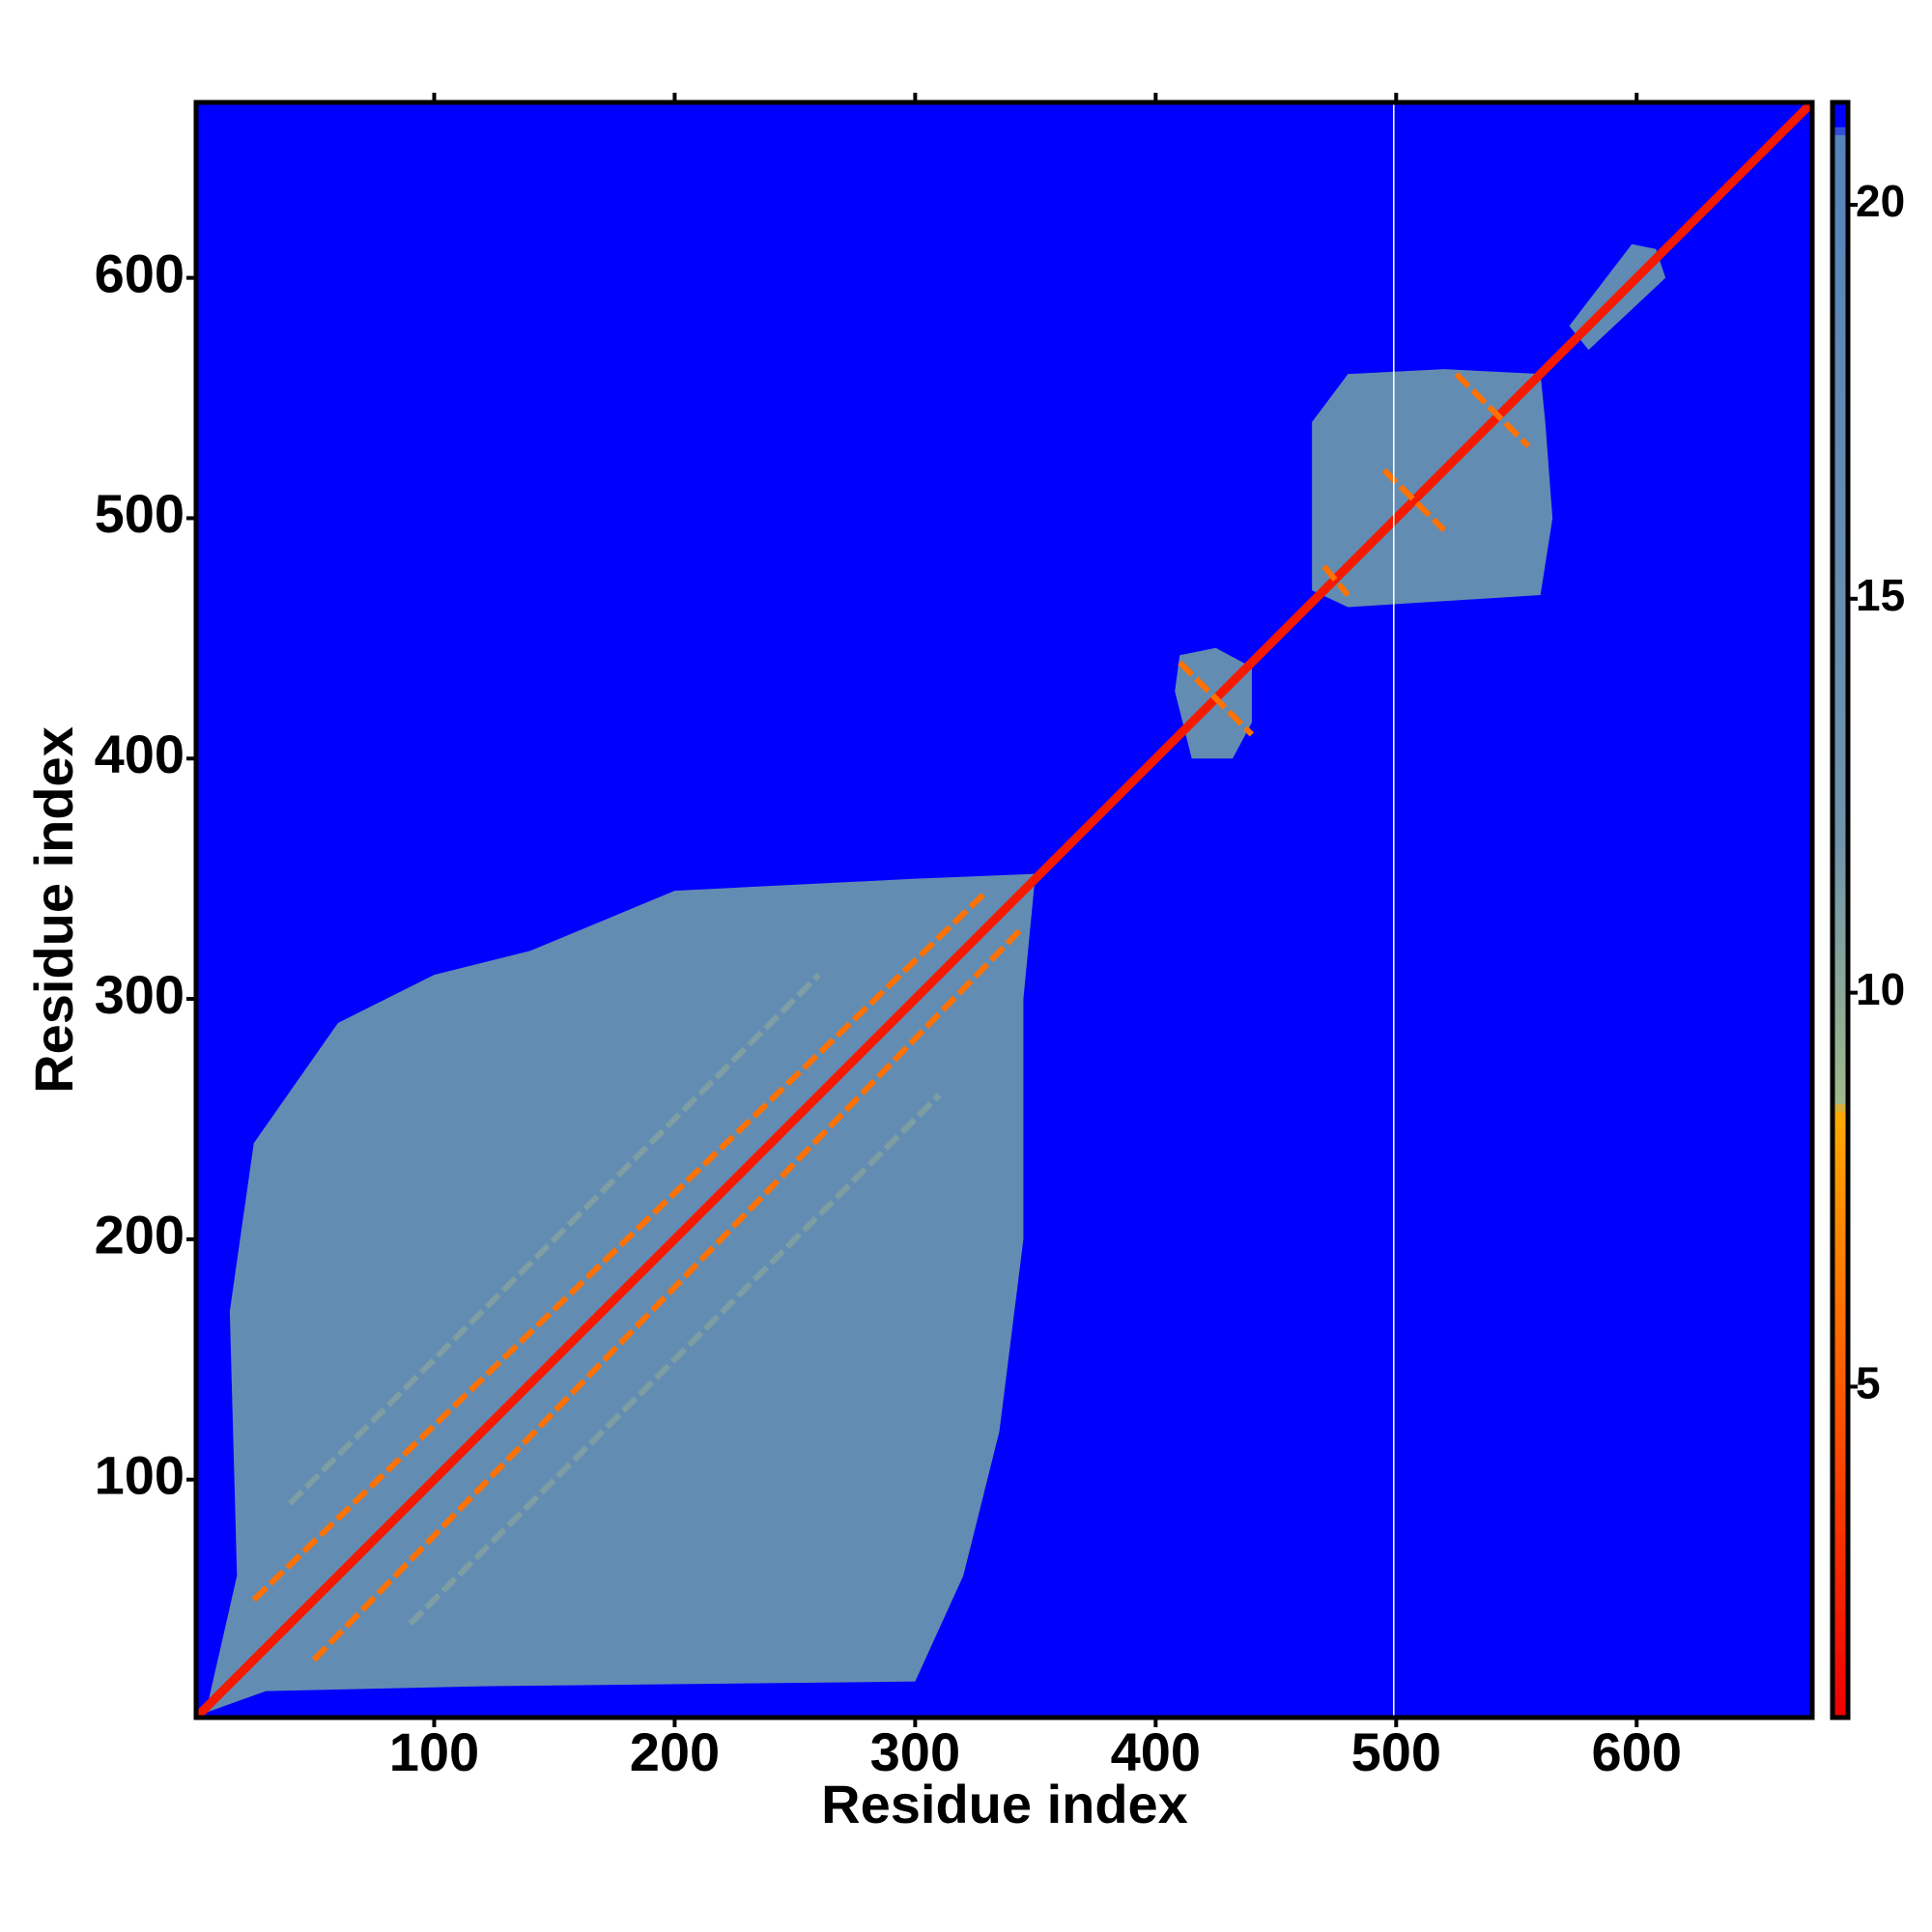 The height and width of the screenshot is (1932, 1932). Describe the element at coordinates (53, 910) in the screenshot. I see `y-axis-title: Residue index` at that location.